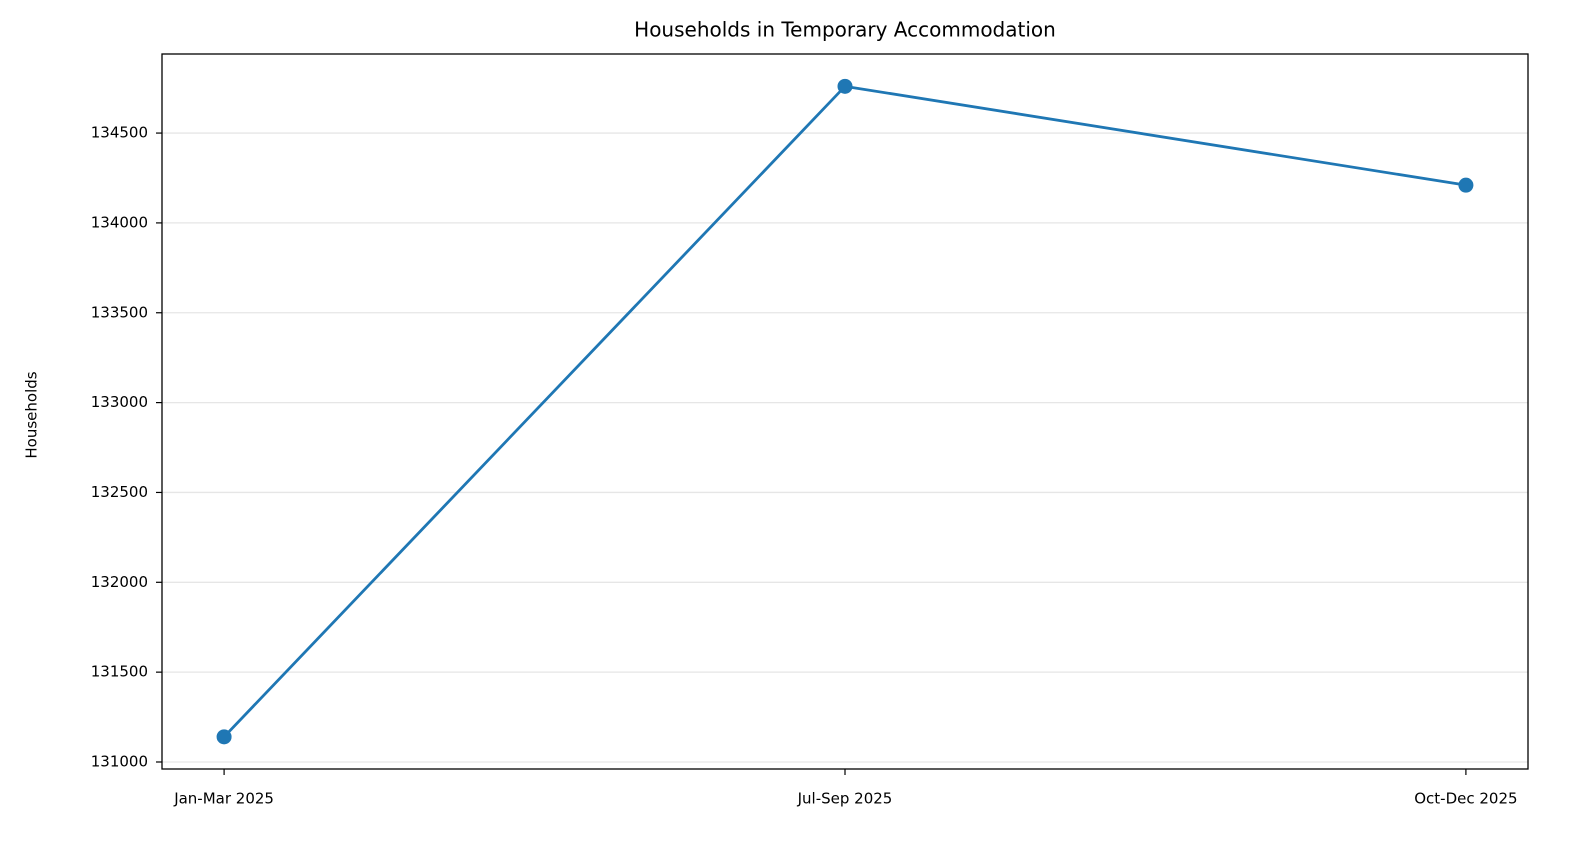 The width and height of the screenshot is (1595, 846). What do you see at coordinates (119, 402) in the screenshot?
I see `y-tick-label: 133000` at bounding box center [119, 402].